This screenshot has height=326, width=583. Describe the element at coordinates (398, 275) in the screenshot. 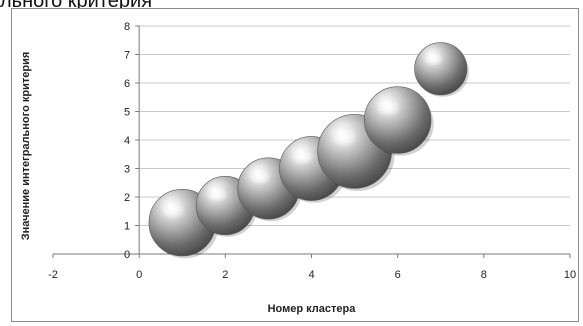

I see `x-tick-label: 6` at that location.